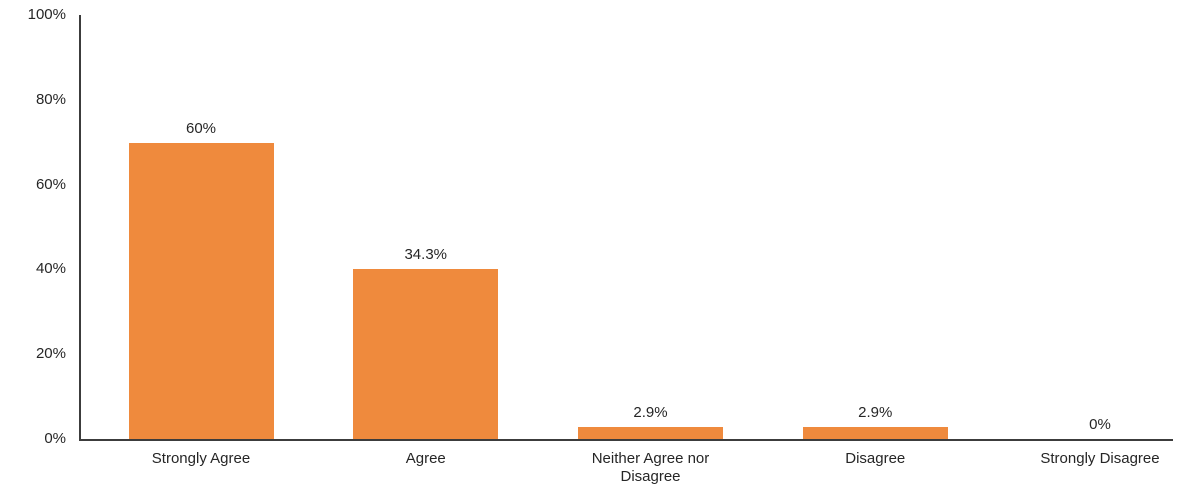 The width and height of the screenshot is (1200, 500). I want to click on x-label-text: Disagree, so click(875, 458).